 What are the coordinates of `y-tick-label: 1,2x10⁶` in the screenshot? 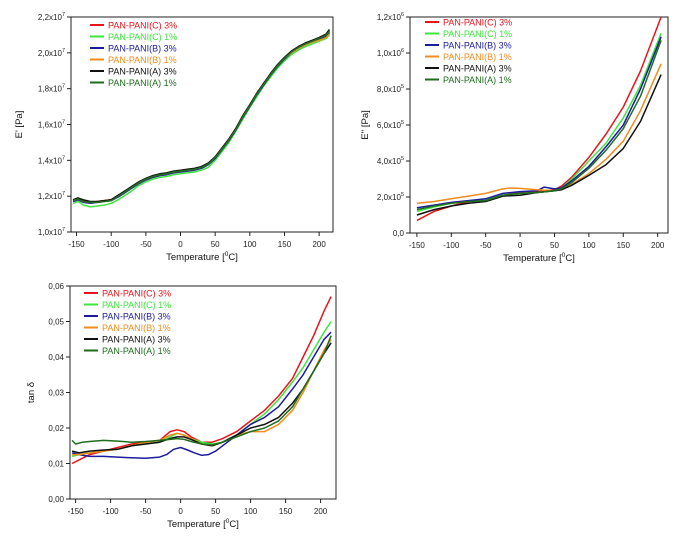 It's located at (390, 17).